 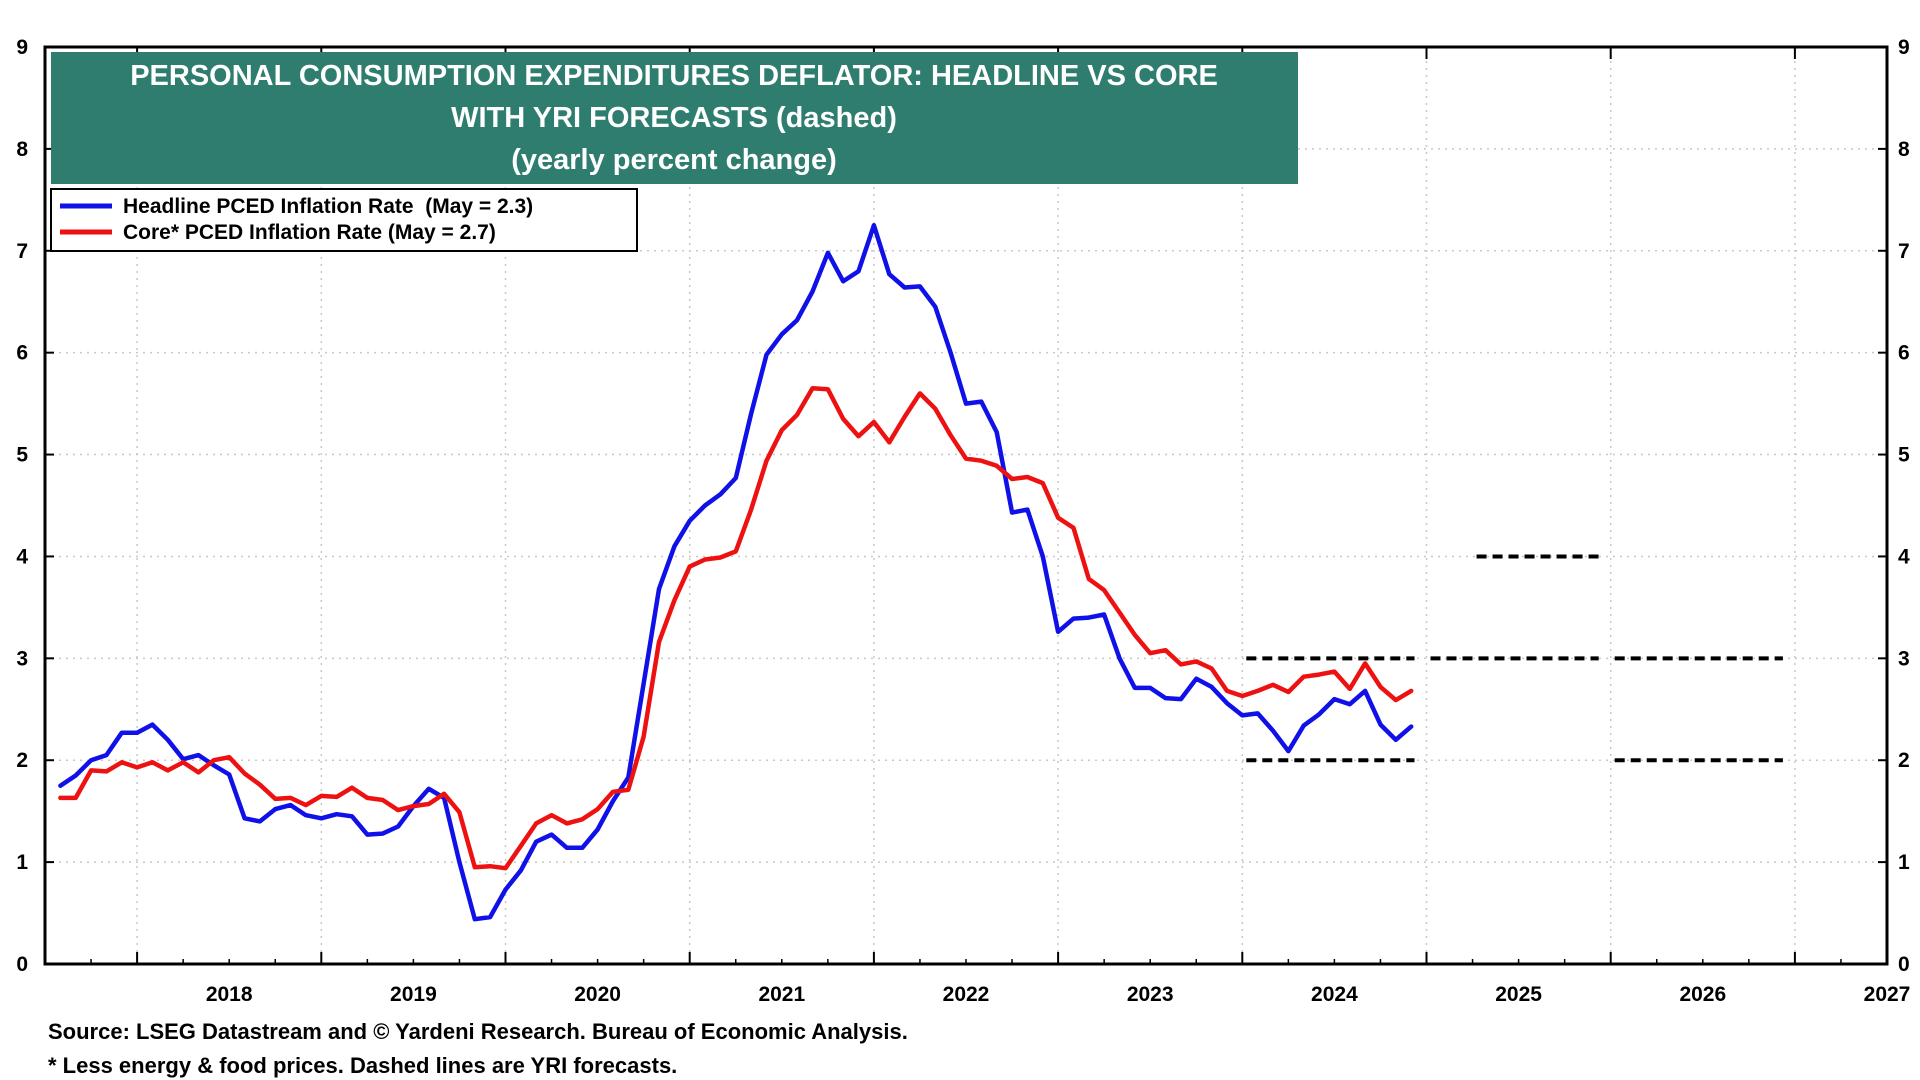 What do you see at coordinates (309, 232) in the screenshot?
I see `legend-label-core: Core* PCED Inflation Rate (May = 2.7)` at bounding box center [309, 232].